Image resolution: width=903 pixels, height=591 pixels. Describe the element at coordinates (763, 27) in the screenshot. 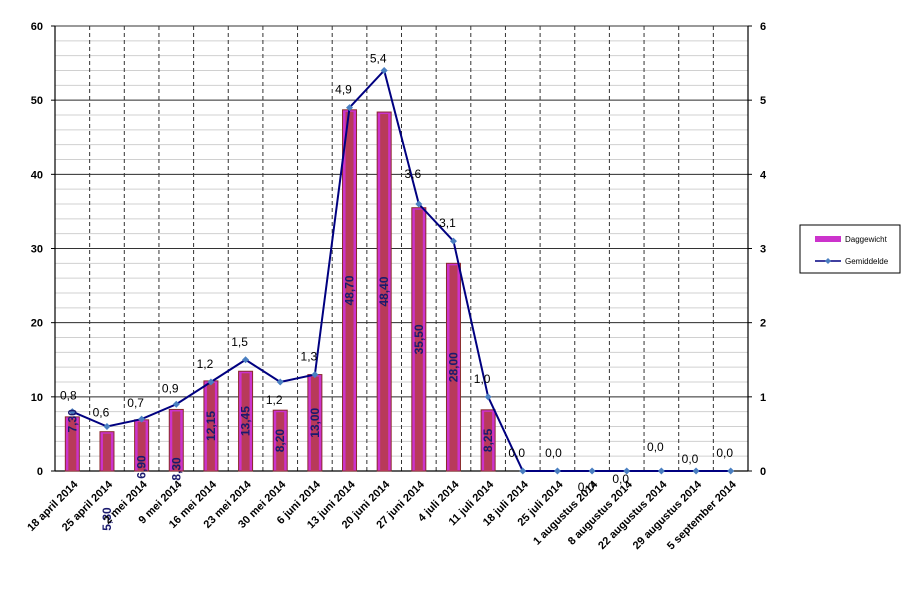

I see `y-right-tick-label: 6` at that location.